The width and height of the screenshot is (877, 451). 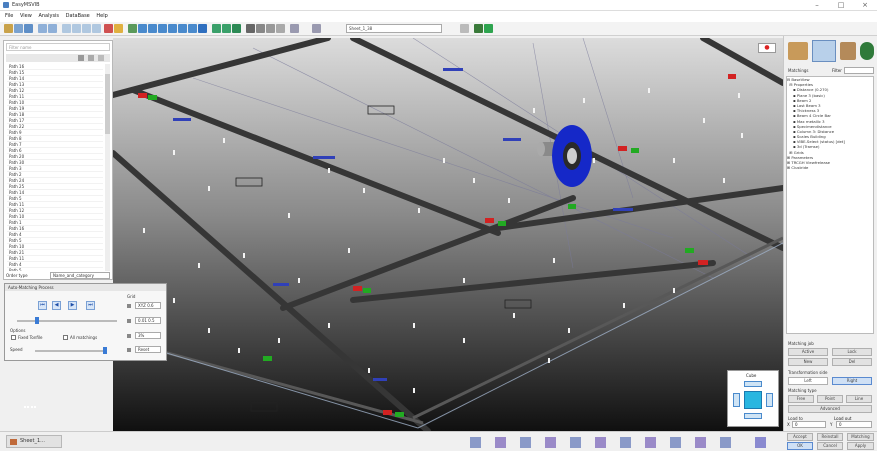 What do you see at coordinates (294, 28) in the screenshot?
I see `back-arrow-icon` at bounding box center [294, 28].